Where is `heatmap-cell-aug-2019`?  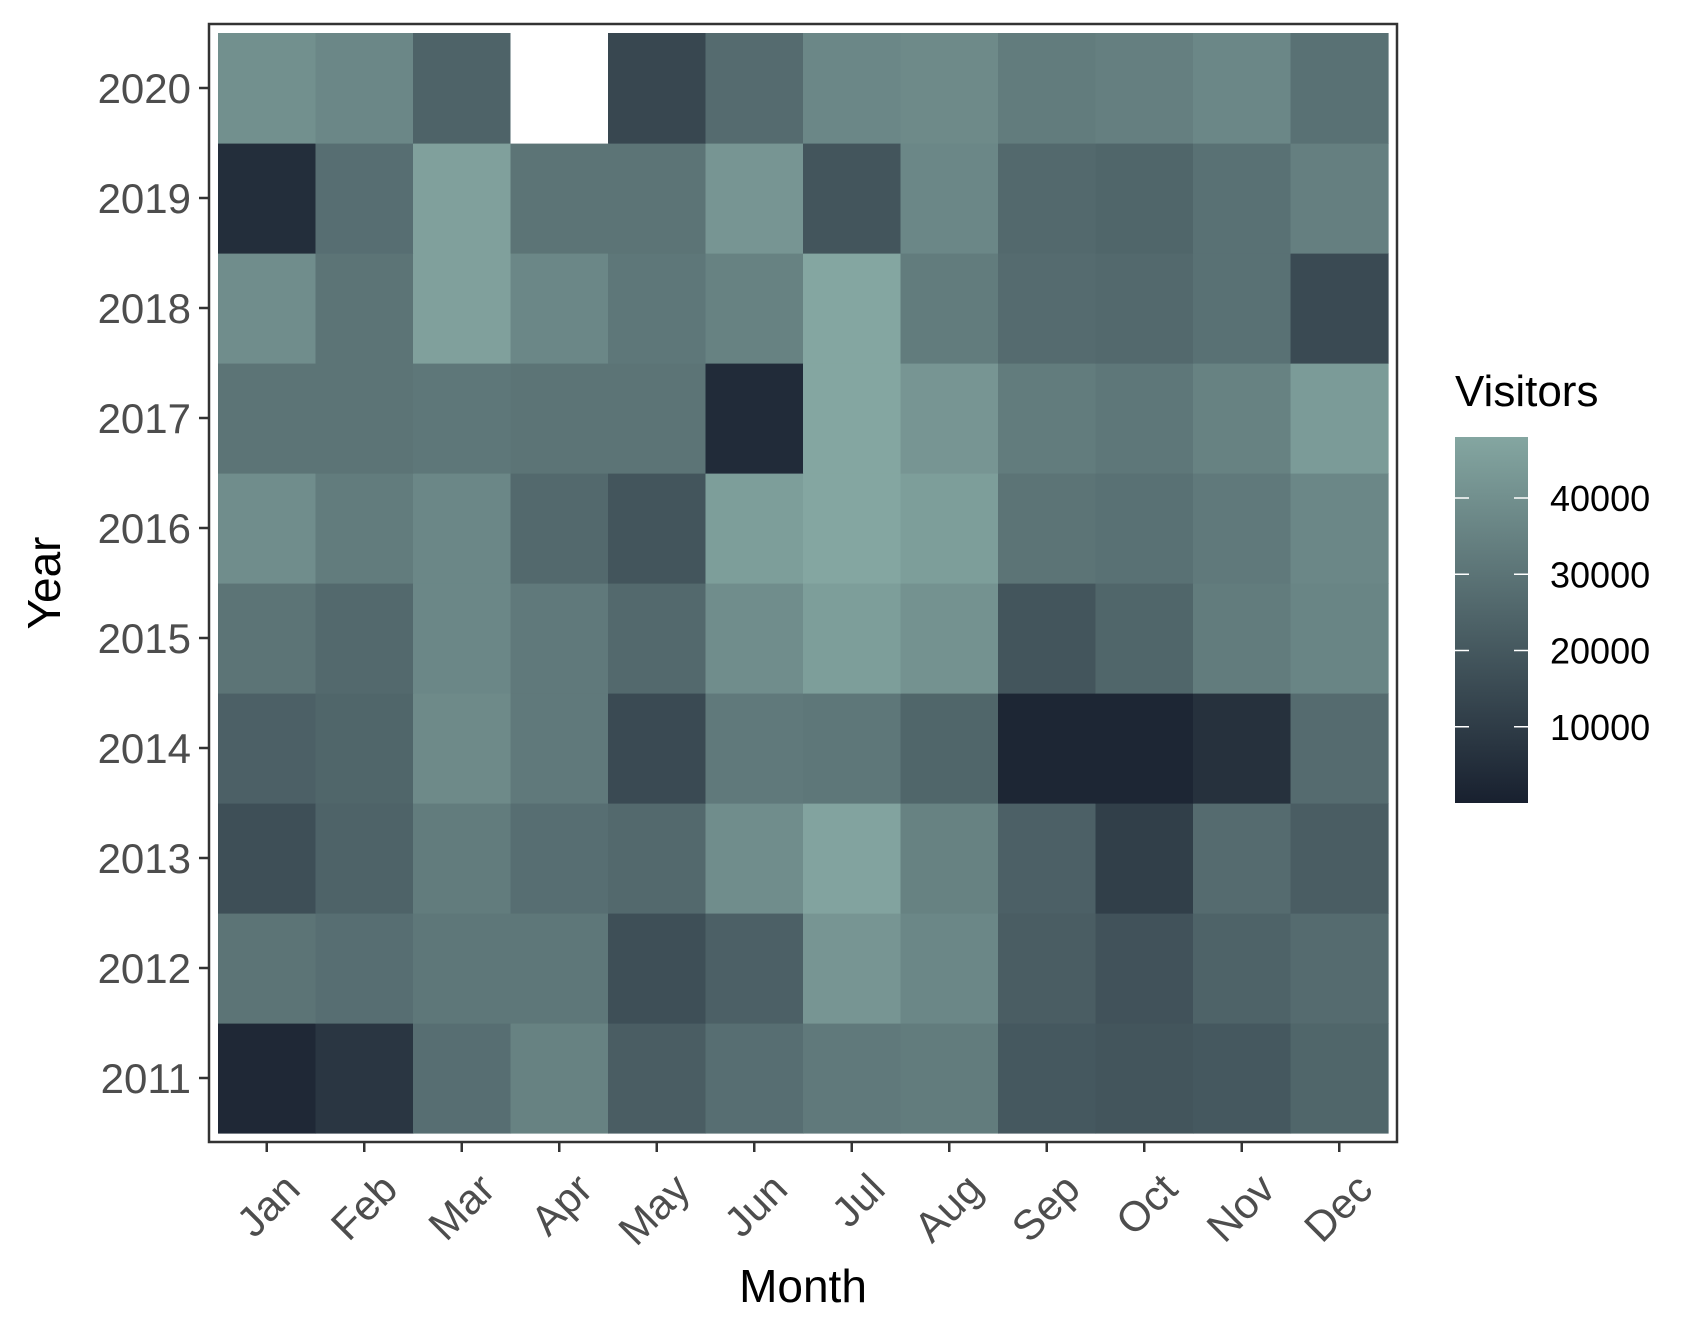 heatmap-cell-aug-2019 is located at coordinates (949, 198).